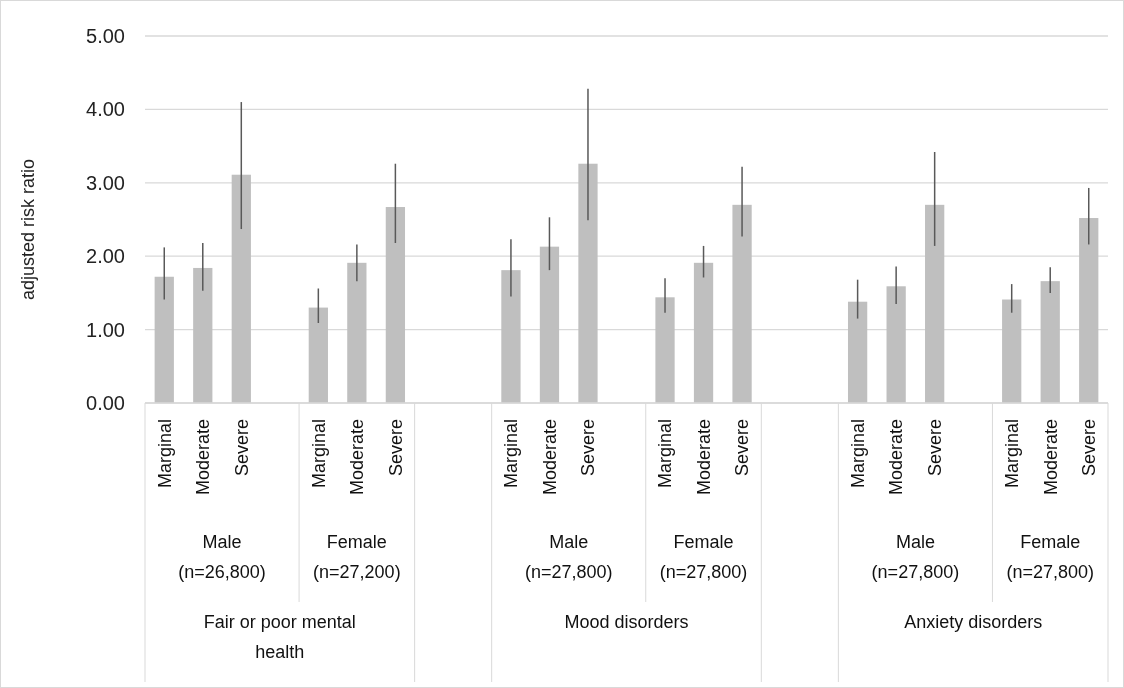 This screenshot has width=1124, height=688. I want to click on text: Male (n=26,800), so click(222, 557).